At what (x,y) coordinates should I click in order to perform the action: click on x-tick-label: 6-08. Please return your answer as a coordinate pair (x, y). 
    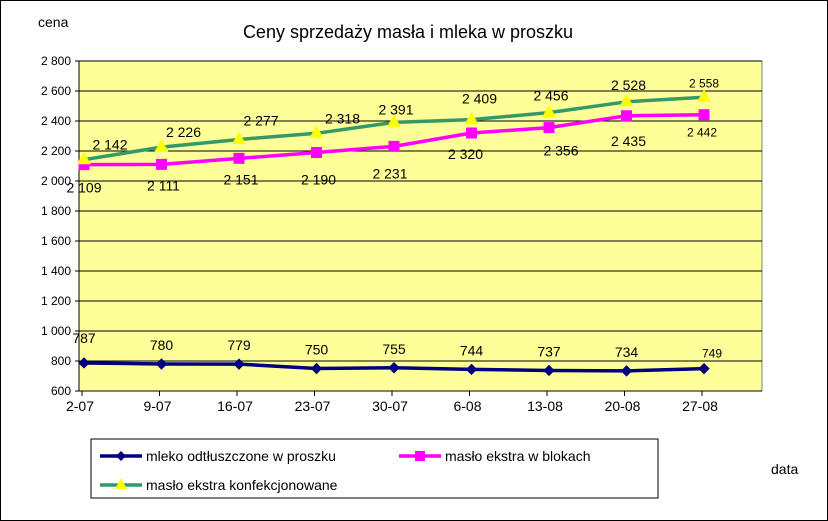
    Looking at the image, I should click on (467, 406).